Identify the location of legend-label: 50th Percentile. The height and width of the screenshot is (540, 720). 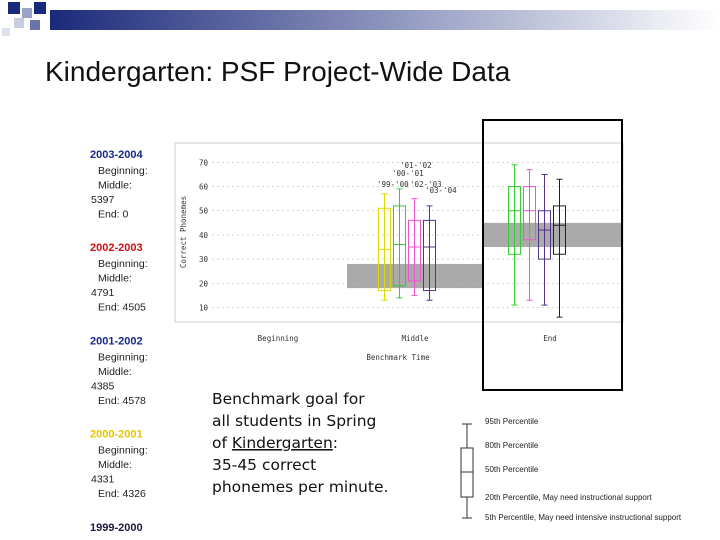
(512, 469).